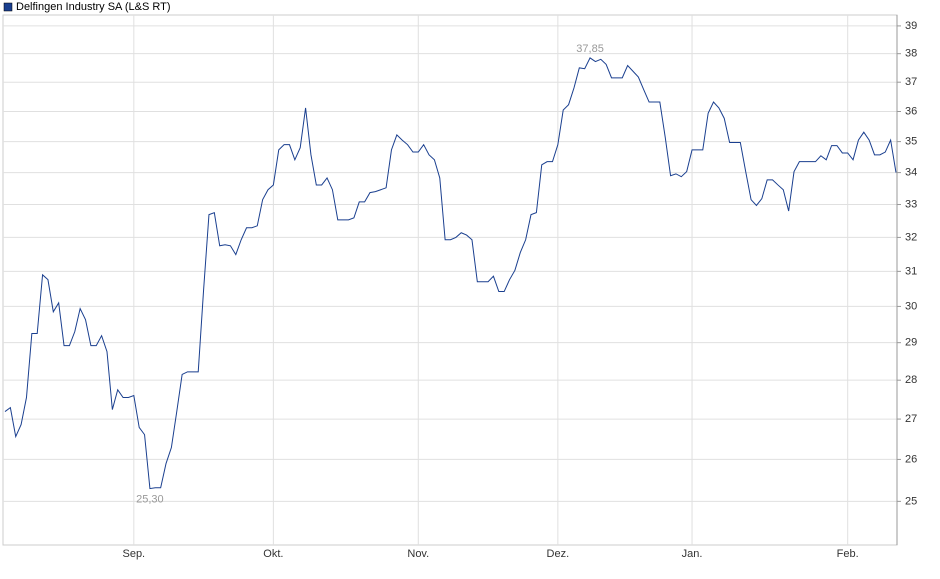 The image size is (940, 579). I want to click on y-tick-label: 34, so click(911, 173).